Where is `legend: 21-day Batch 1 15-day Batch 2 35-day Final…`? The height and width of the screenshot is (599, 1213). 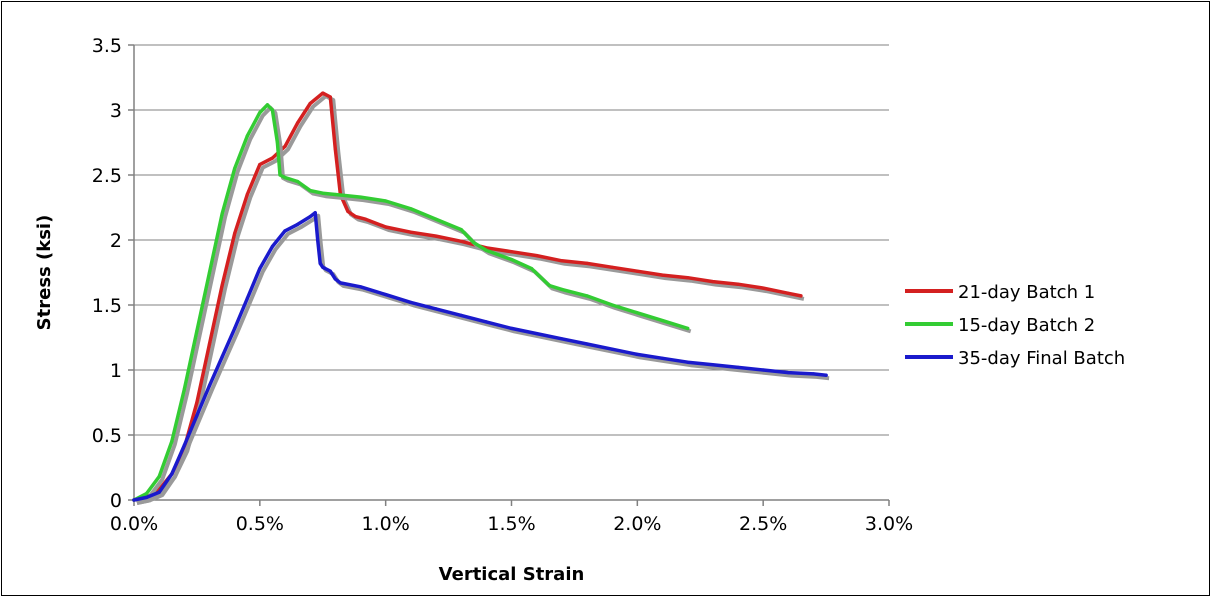 legend: 21-day Batch 1 15-day Batch 2 35-day Final… is located at coordinates (1015, 325).